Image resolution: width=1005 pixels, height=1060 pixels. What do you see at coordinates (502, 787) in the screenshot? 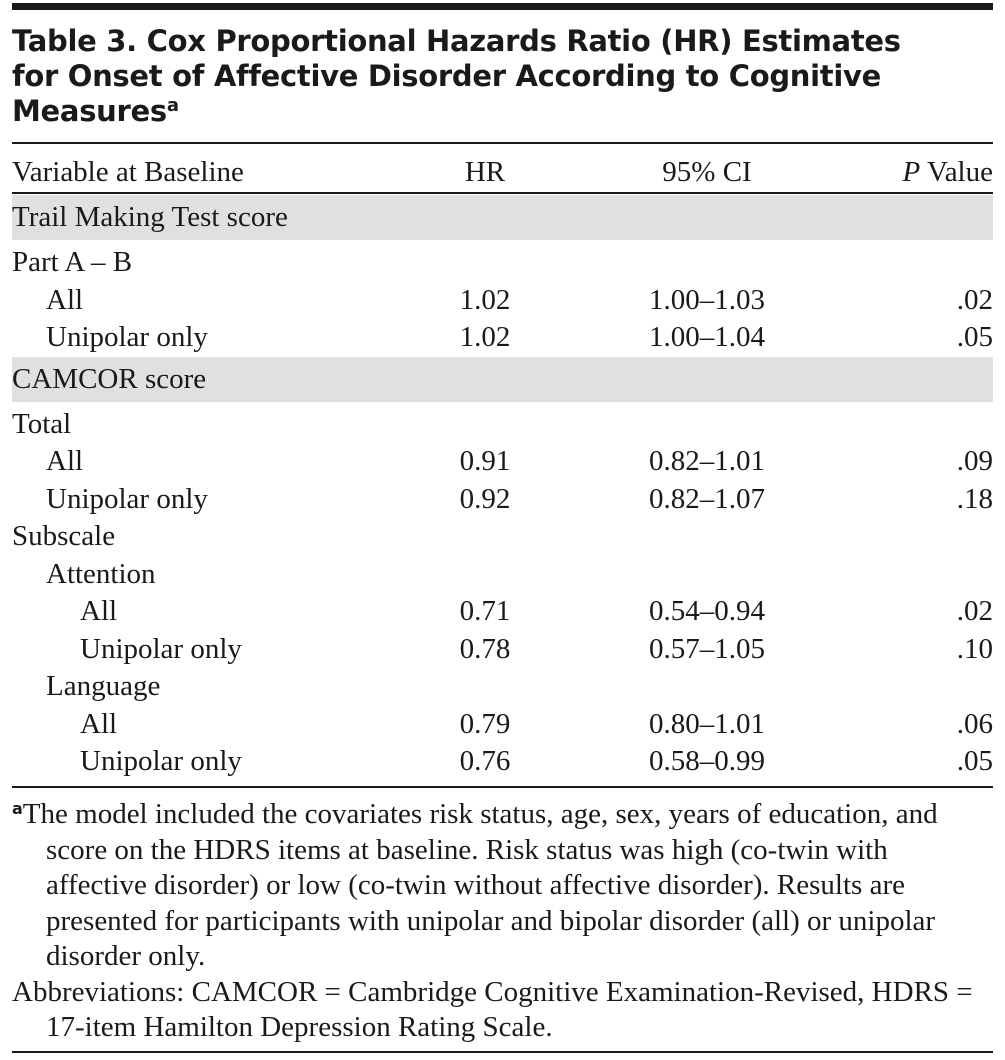
I see `body-rule` at bounding box center [502, 787].